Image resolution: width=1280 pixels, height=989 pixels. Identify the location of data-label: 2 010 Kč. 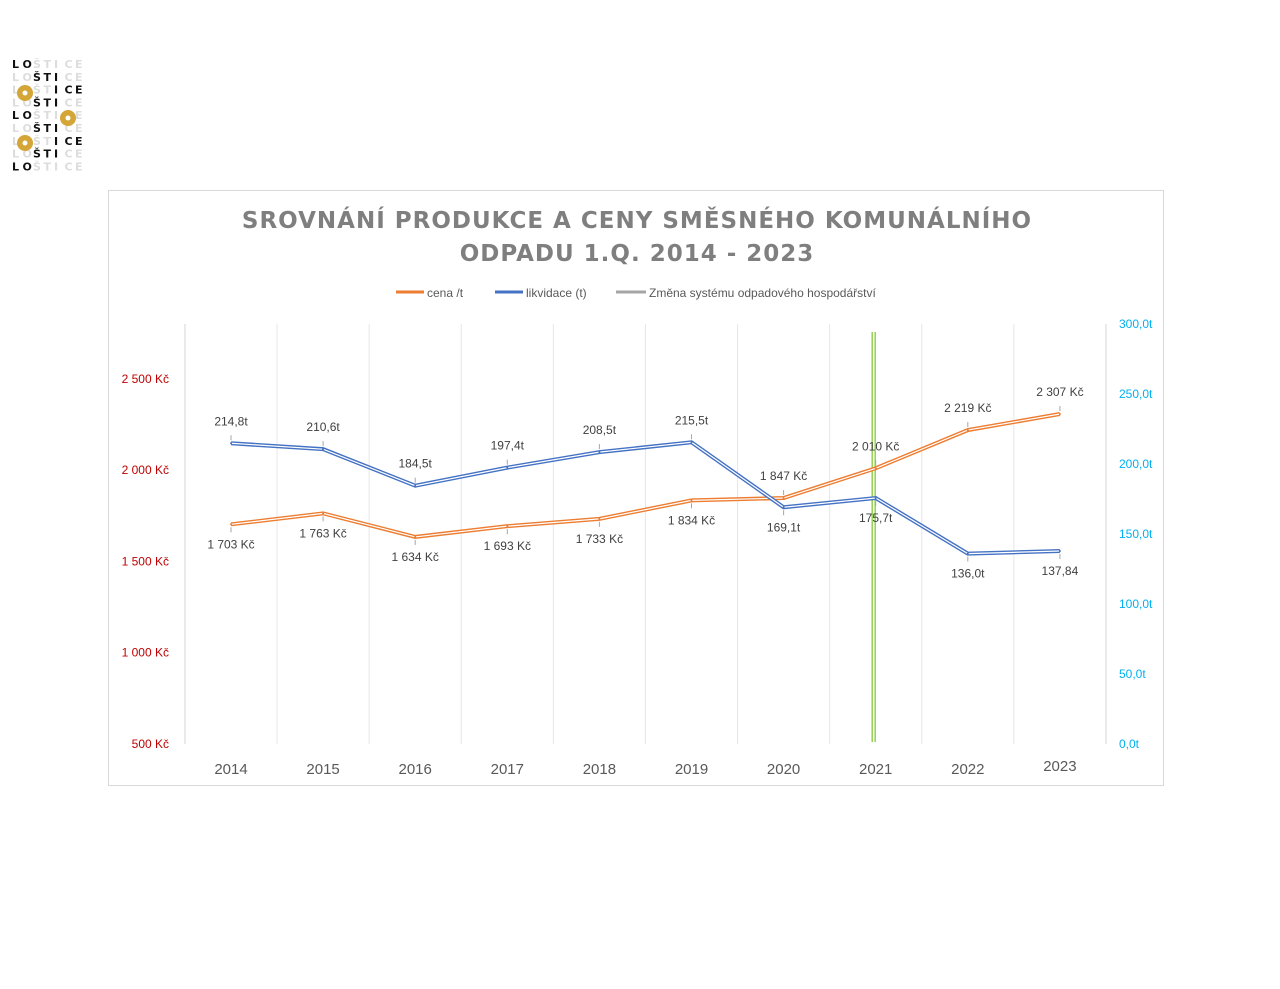
(875, 446).